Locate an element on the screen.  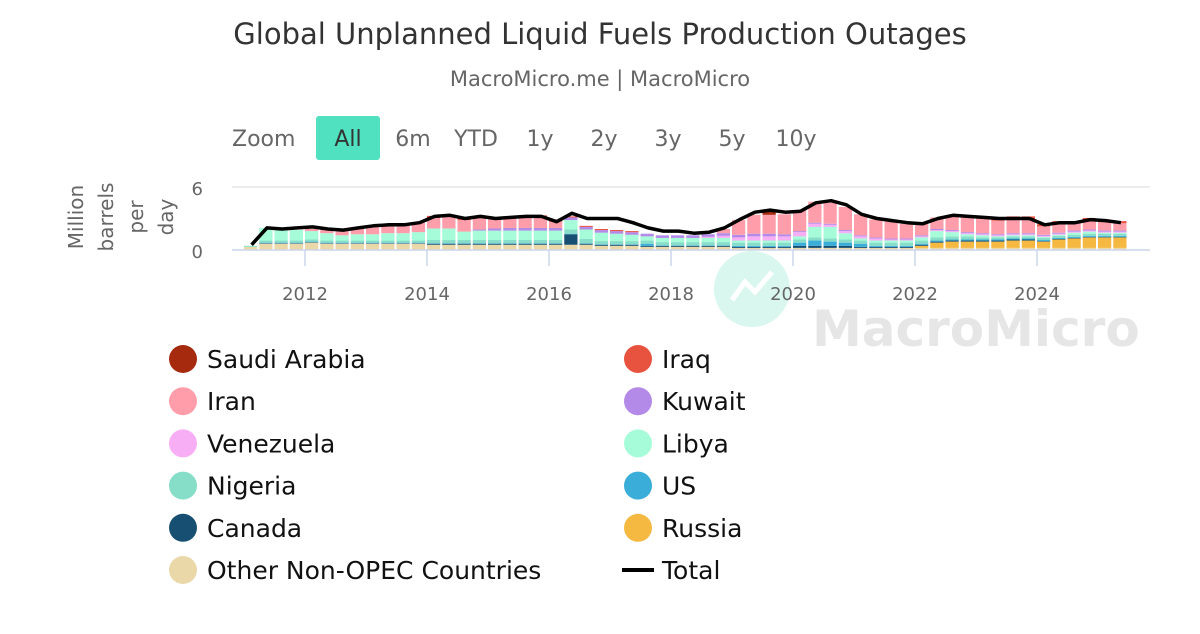
legend-label: US is located at coordinates (679, 486).